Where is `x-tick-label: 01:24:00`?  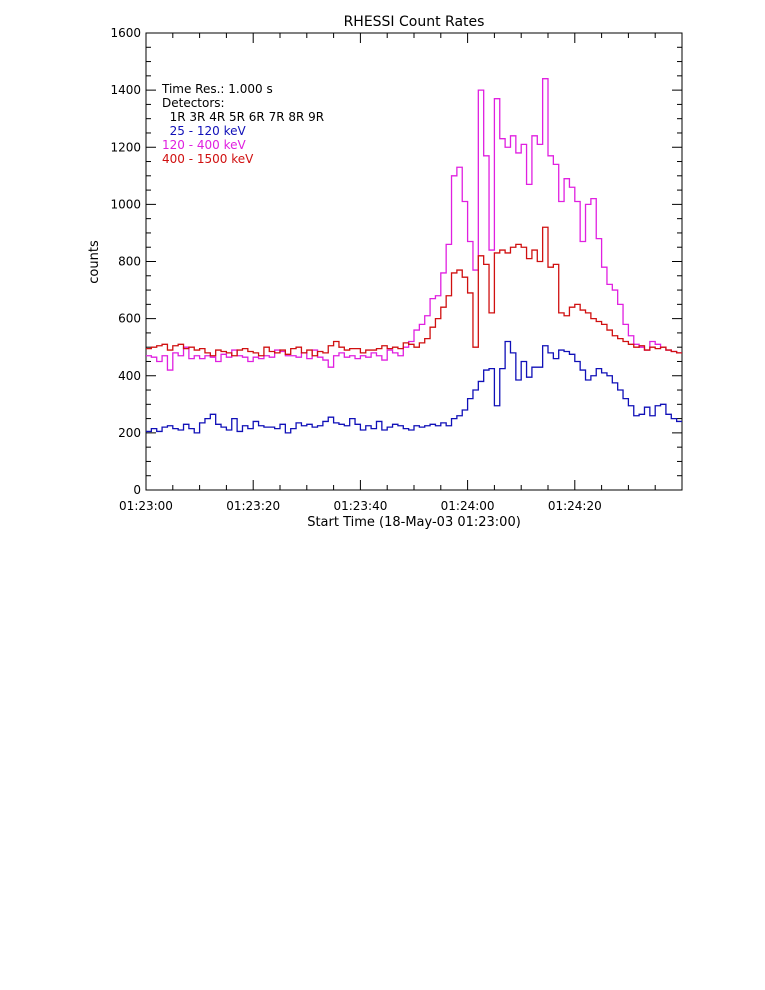 x-tick-label: 01:24:00 is located at coordinates (468, 506).